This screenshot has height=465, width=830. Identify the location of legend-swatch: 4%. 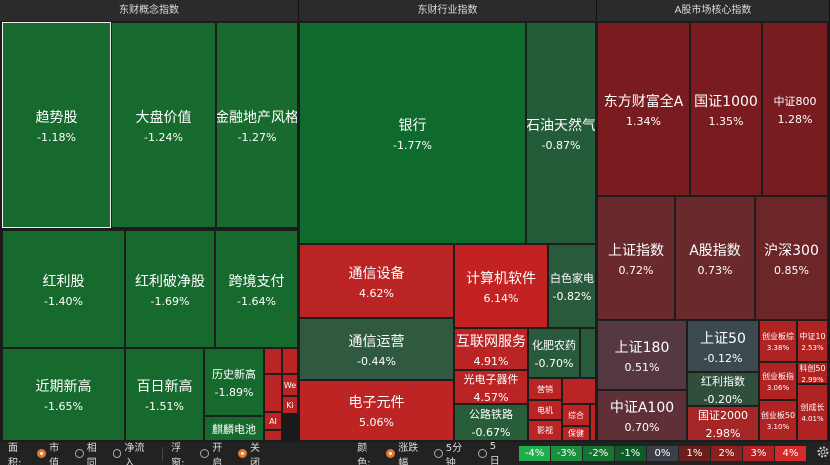
(790, 453).